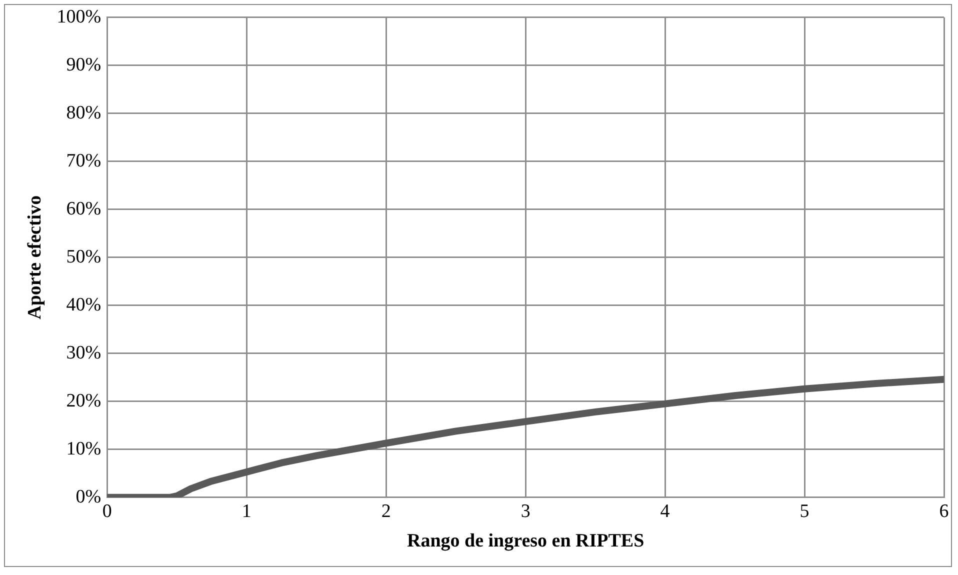 The height and width of the screenshot is (575, 958). Describe the element at coordinates (79, 17) in the screenshot. I see `y-tick-label: 100%` at that location.